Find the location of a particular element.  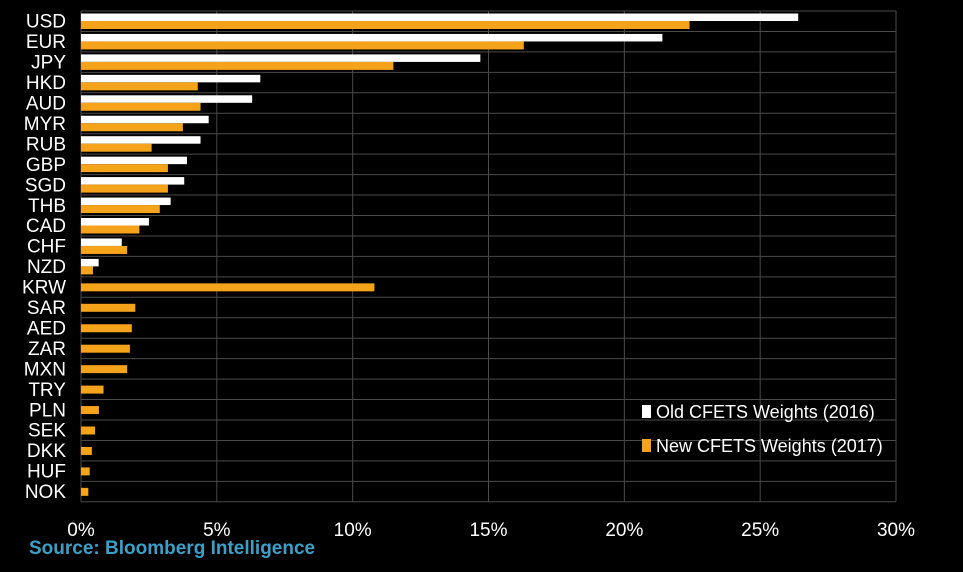

category-label: SEK is located at coordinates (47, 431).